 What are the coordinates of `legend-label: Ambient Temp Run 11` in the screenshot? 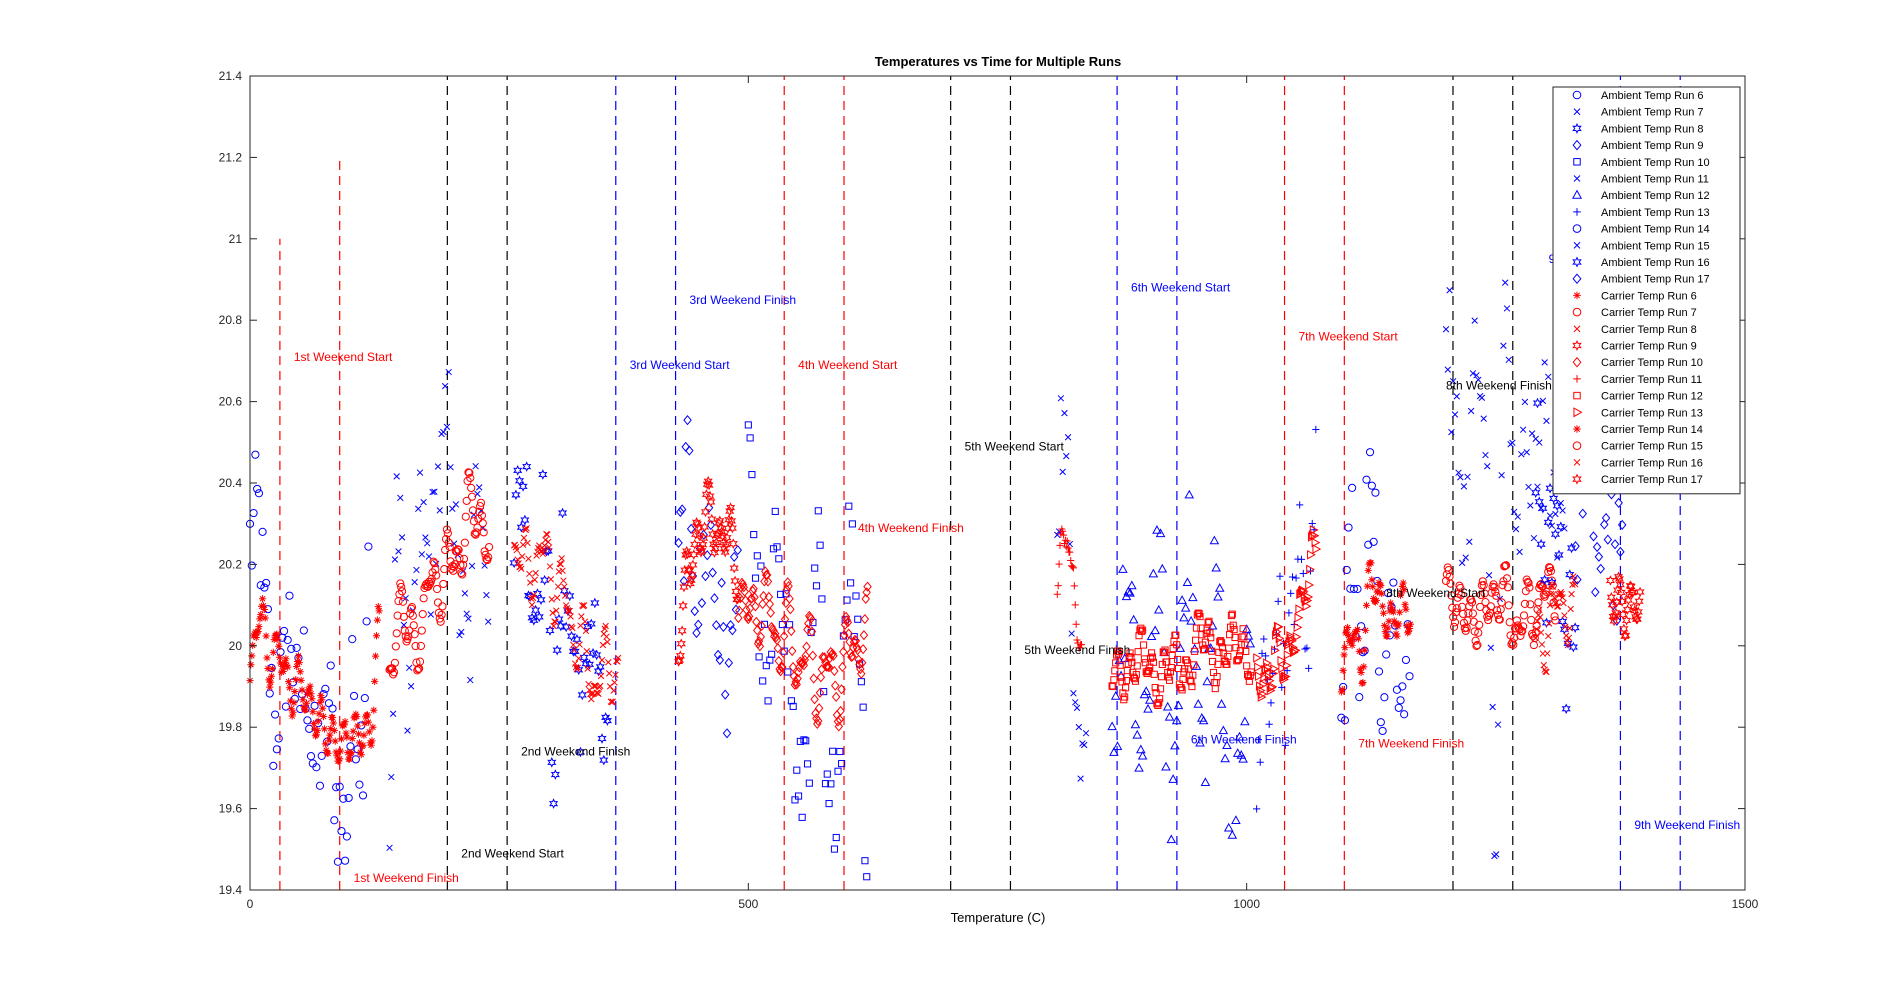 It's located at (1655, 180).